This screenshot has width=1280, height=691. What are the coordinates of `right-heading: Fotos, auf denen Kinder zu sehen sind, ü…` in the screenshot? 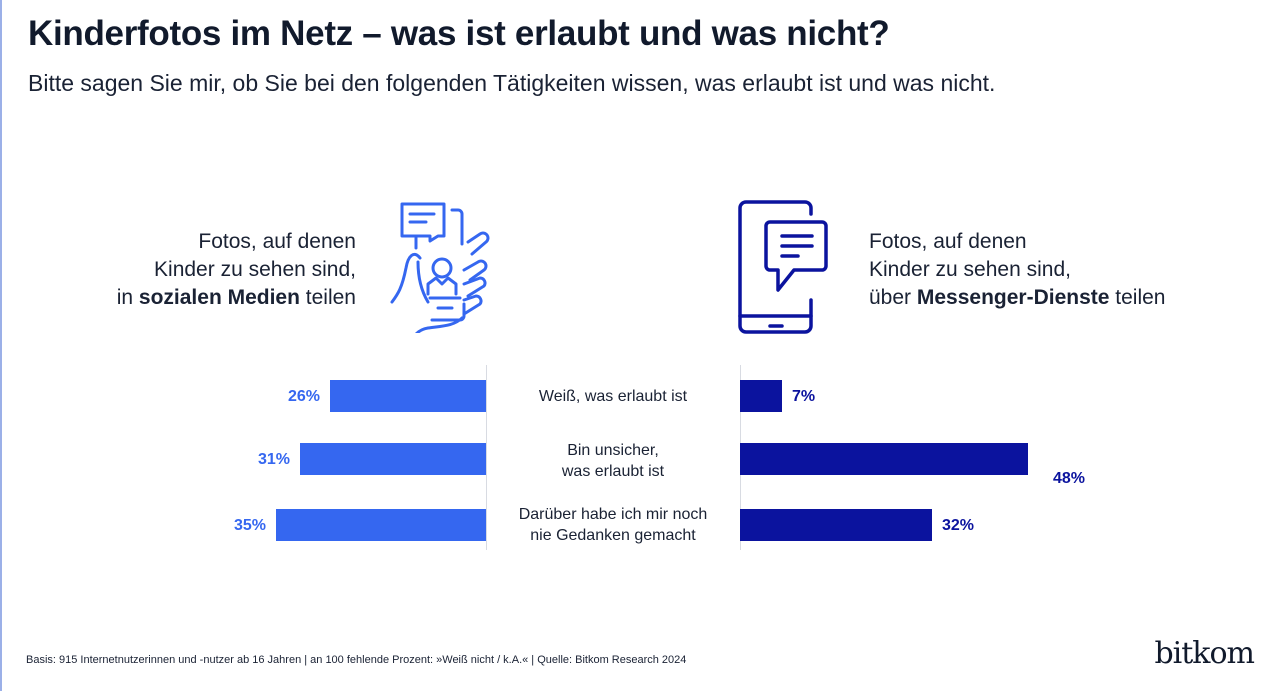 It's located at (1017, 270).